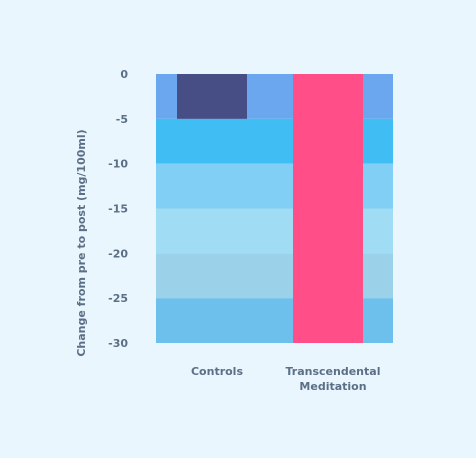 The width and height of the screenshot is (476, 458). What do you see at coordinates (328, 208) in the screenshot?
I see `bar-transcendental-meditation` at bounding box center [328, 208].